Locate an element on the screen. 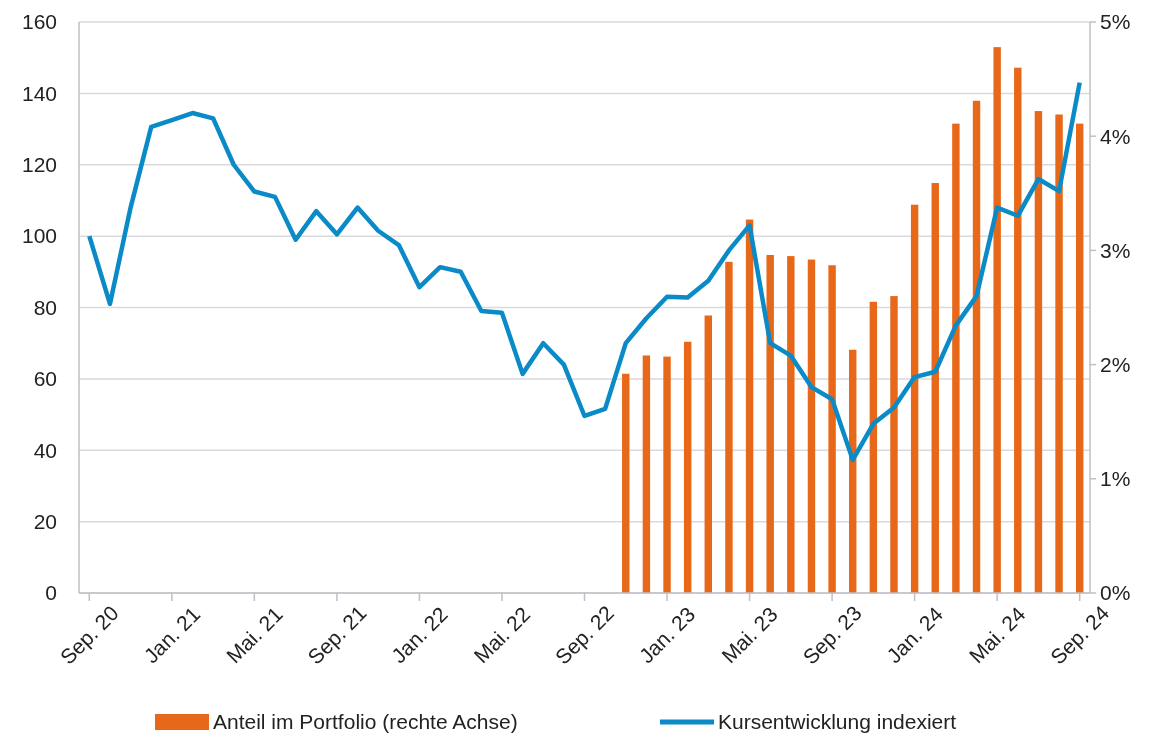 The image size is (1155, 737). x-tick-label: Jan. 21 is located at coordinates (172, 635).